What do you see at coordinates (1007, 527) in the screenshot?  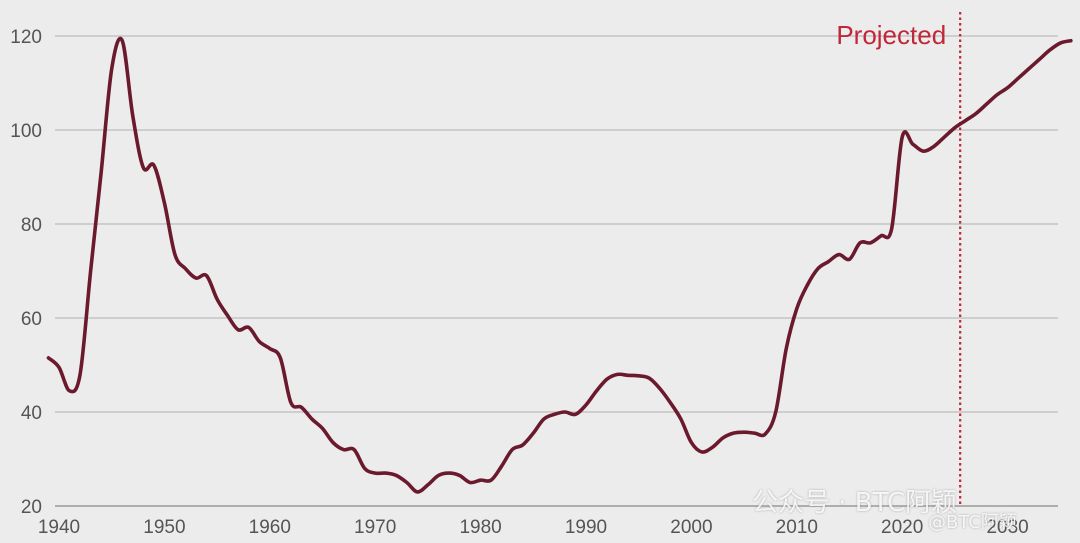 I see `x-tick-label: 2030` at bounding box center [1007, 527].